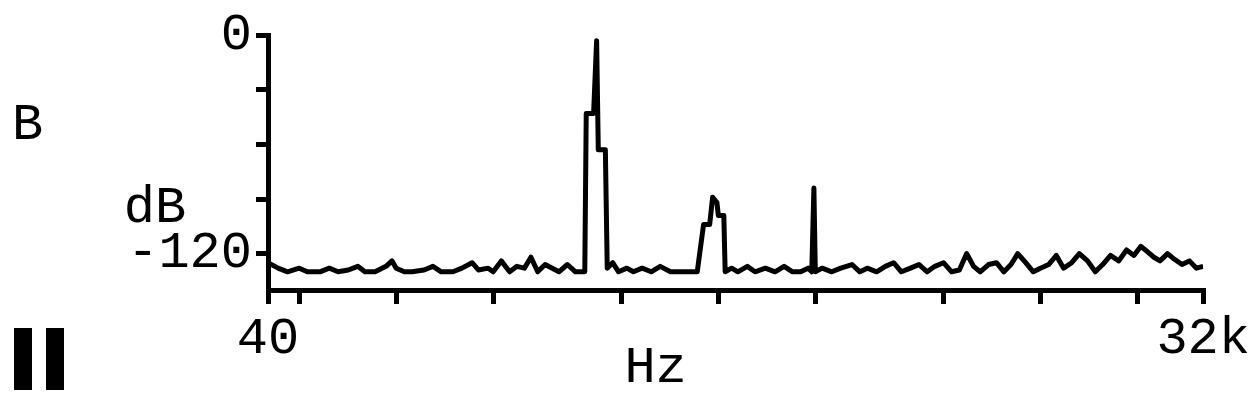 This screenshot has width=1254, height=400. I want to click on y-tick-label: 0, so click(236, 35).